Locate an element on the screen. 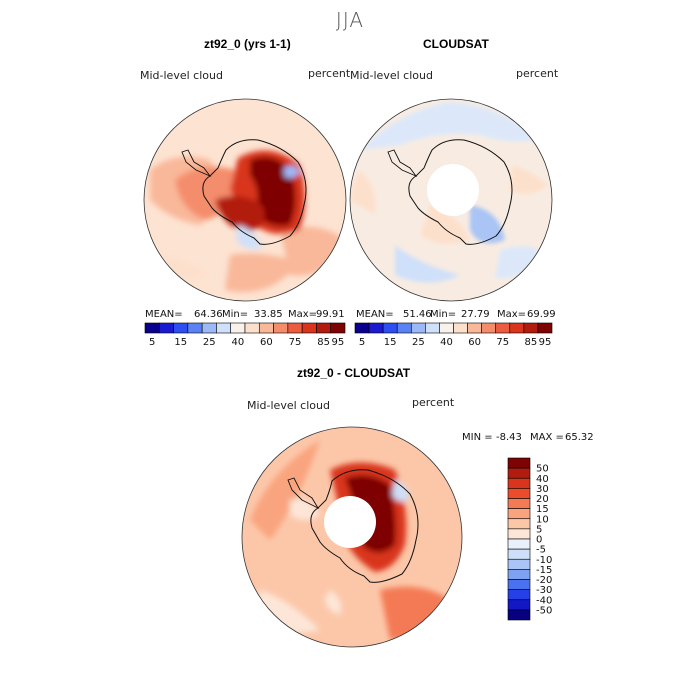 This screenshot has height=700, width=700. panel3-min-label: MIN = is located at coordinates (477, 437).